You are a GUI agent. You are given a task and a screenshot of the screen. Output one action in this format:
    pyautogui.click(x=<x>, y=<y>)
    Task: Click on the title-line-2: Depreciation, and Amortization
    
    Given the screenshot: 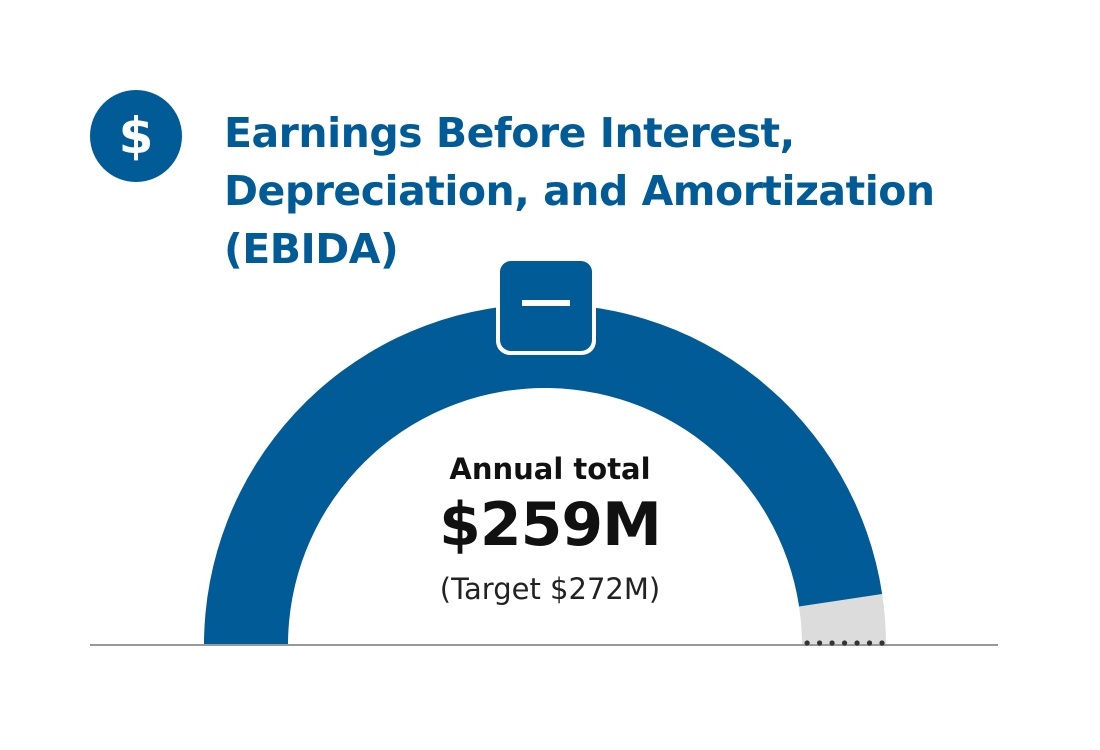 What is the action you would take?
    pyautogui.click(x=579, y=191)
    